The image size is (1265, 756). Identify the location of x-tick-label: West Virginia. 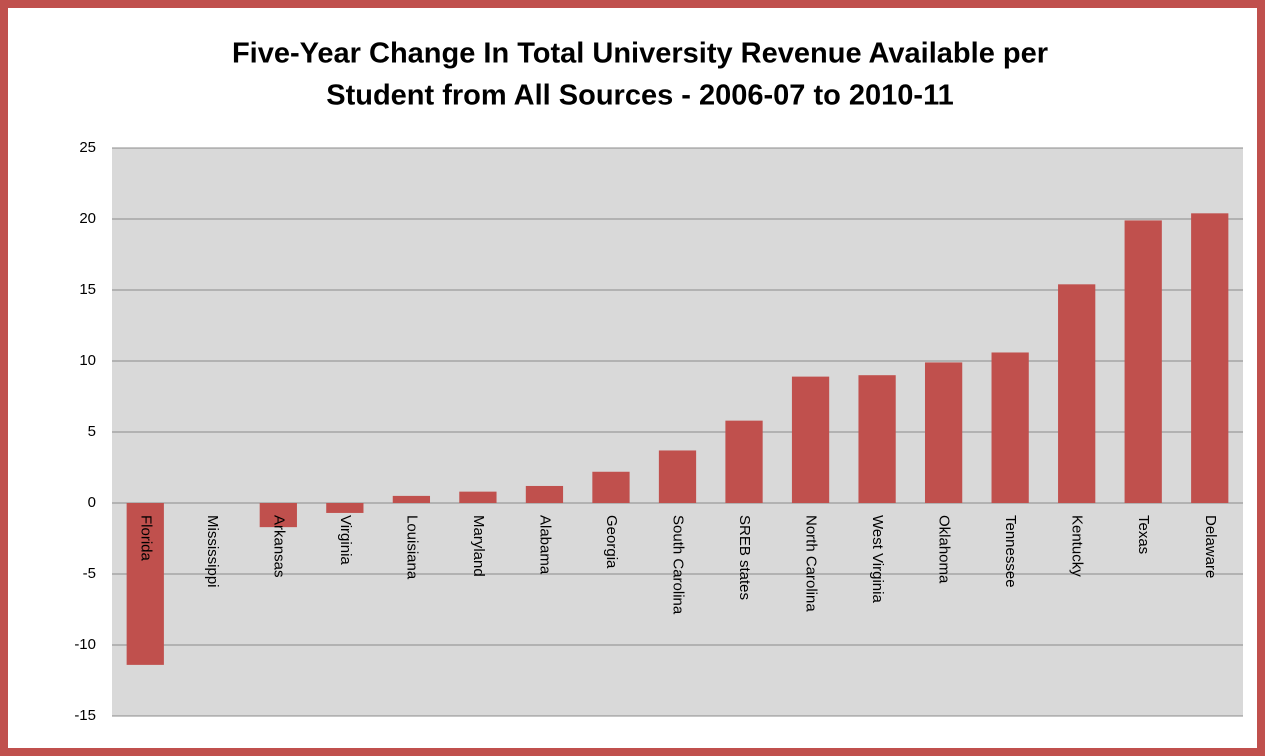
(877, 559).